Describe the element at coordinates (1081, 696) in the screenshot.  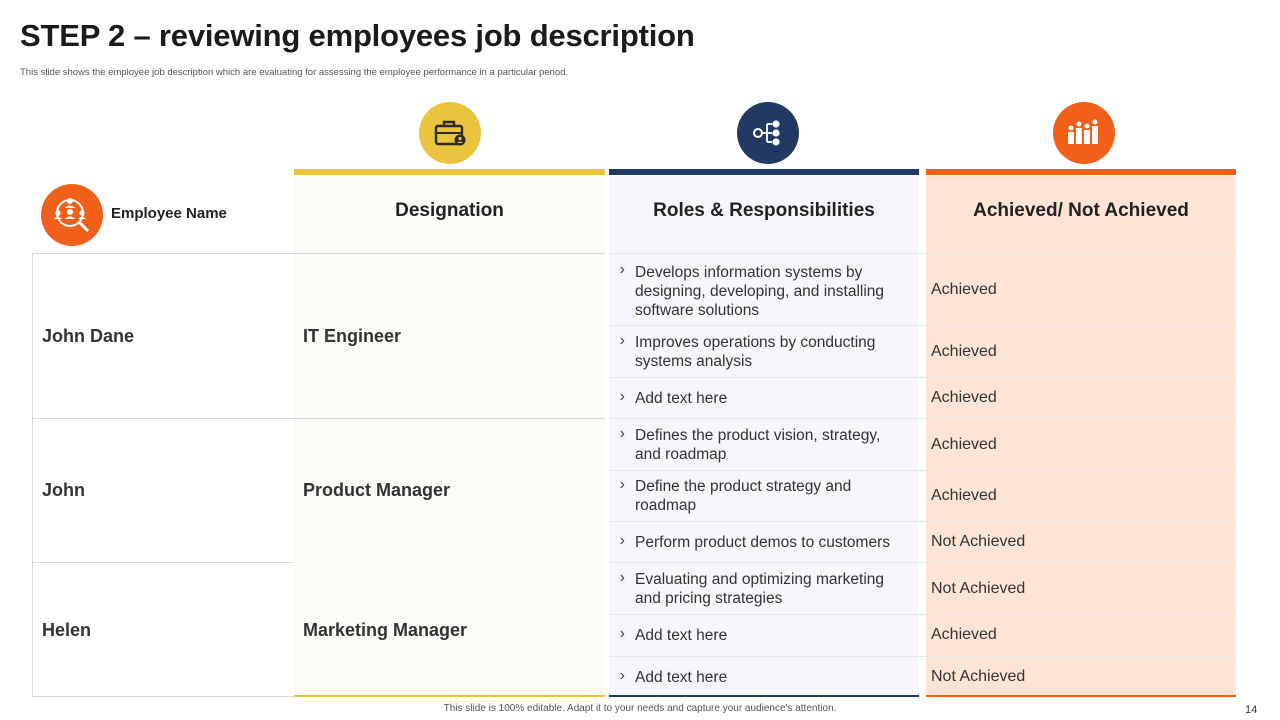
I see `achieved-bottom-bar` at that location.